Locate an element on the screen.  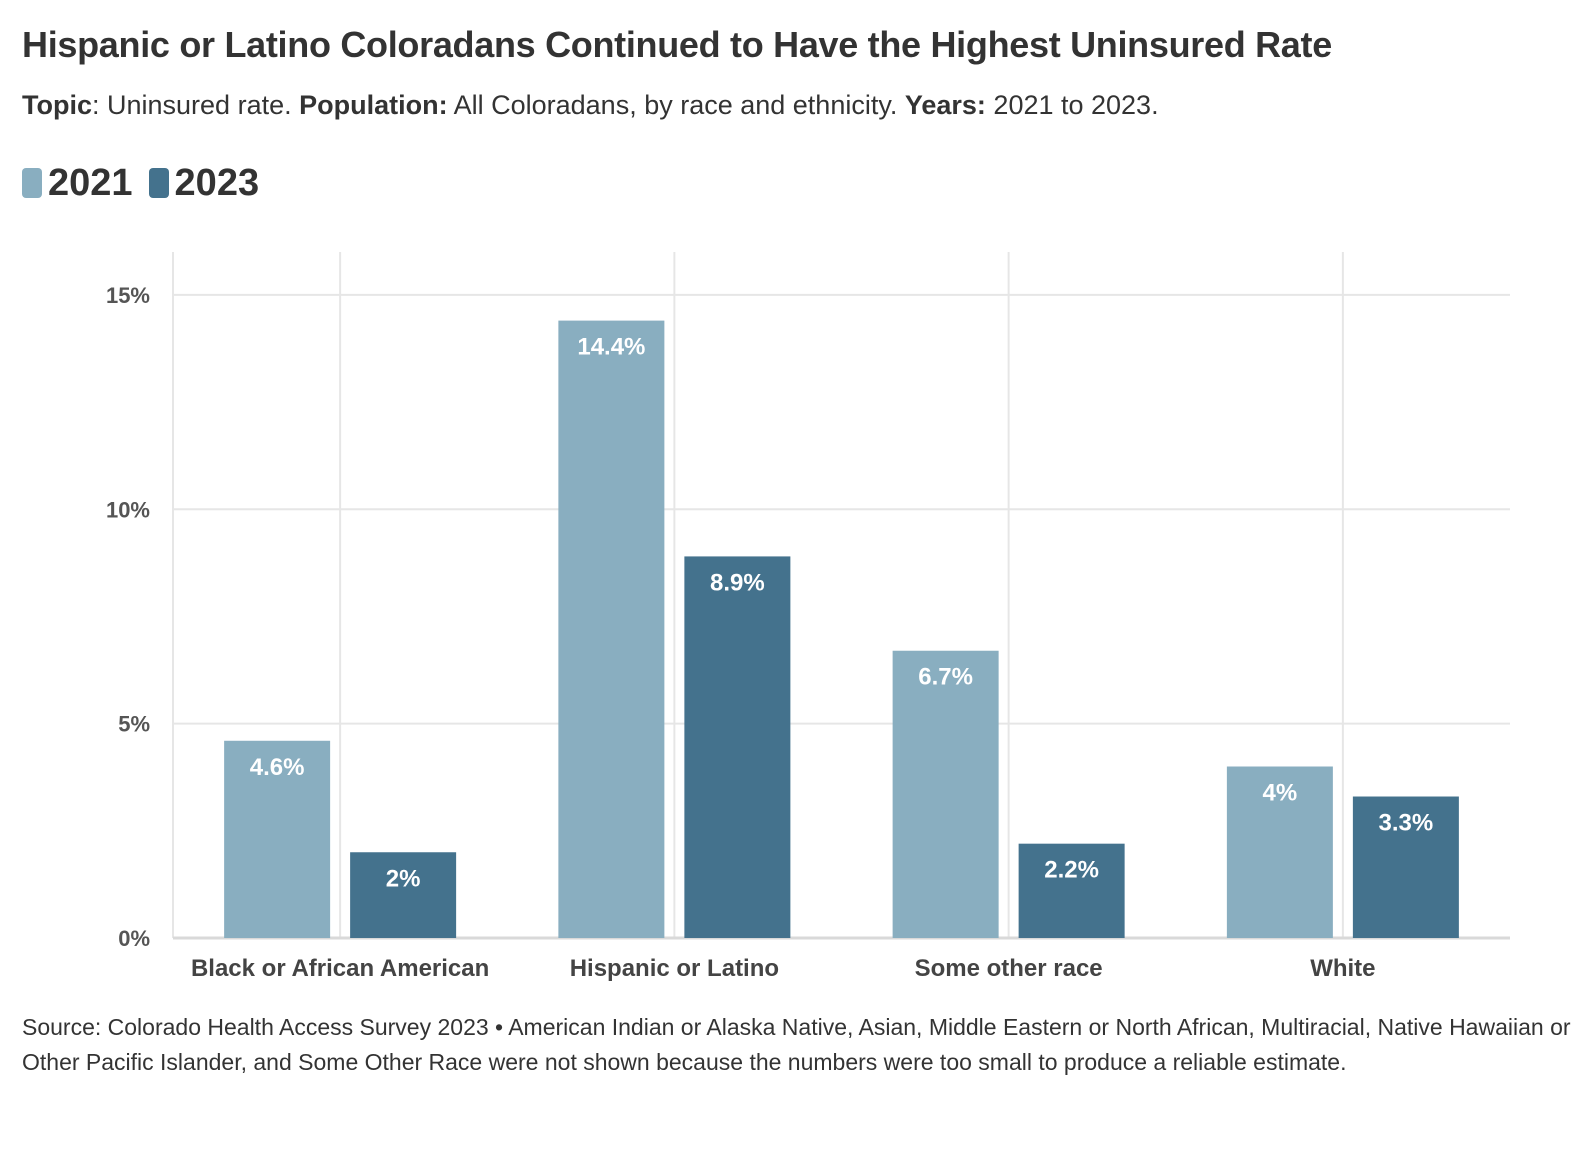
x-category-label: Hispanic or Latino is located at coordinates (674, 968).